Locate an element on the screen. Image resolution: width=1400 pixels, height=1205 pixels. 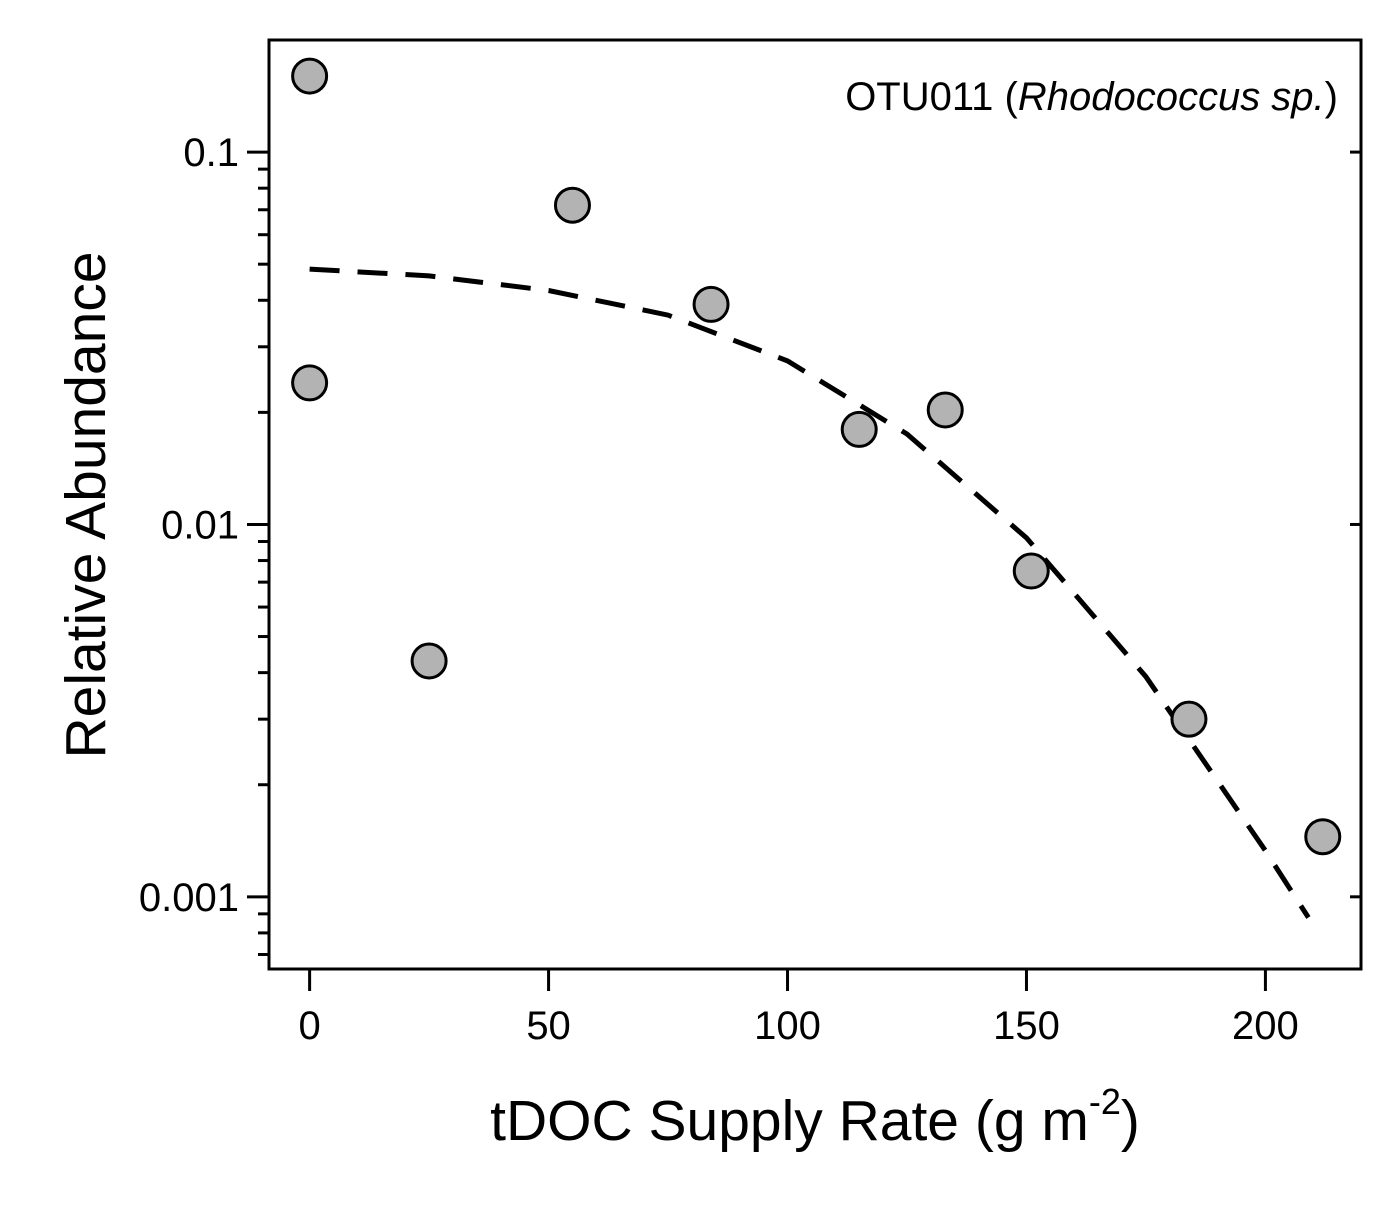
x-tick-label: 200 is located at coordinates (1265, 1026).